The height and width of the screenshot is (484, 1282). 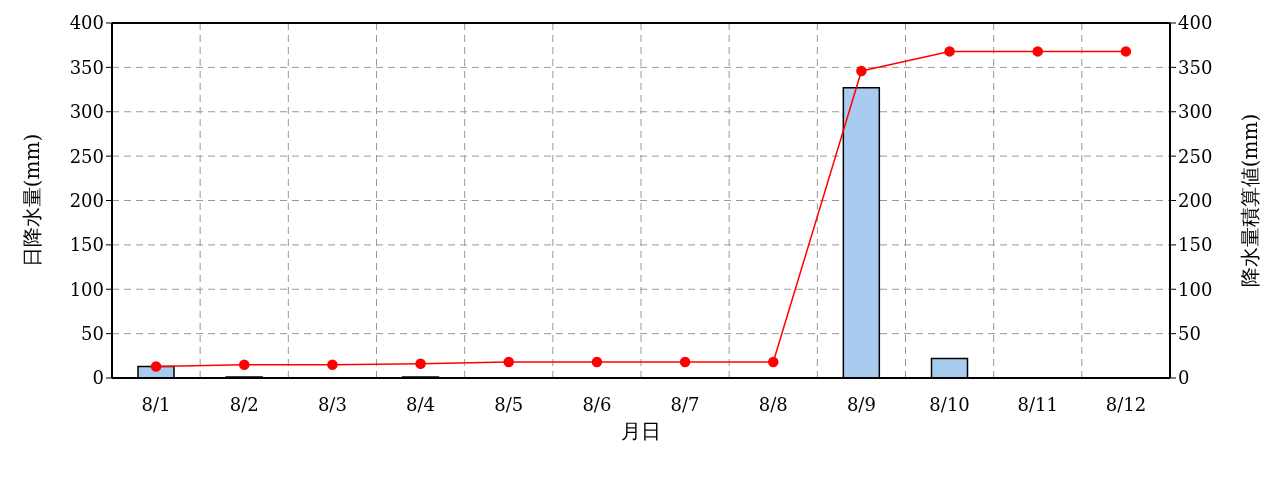 I want to click on y2-axis-title: 降水量積算値(mm), so click(x=1250, y=200).